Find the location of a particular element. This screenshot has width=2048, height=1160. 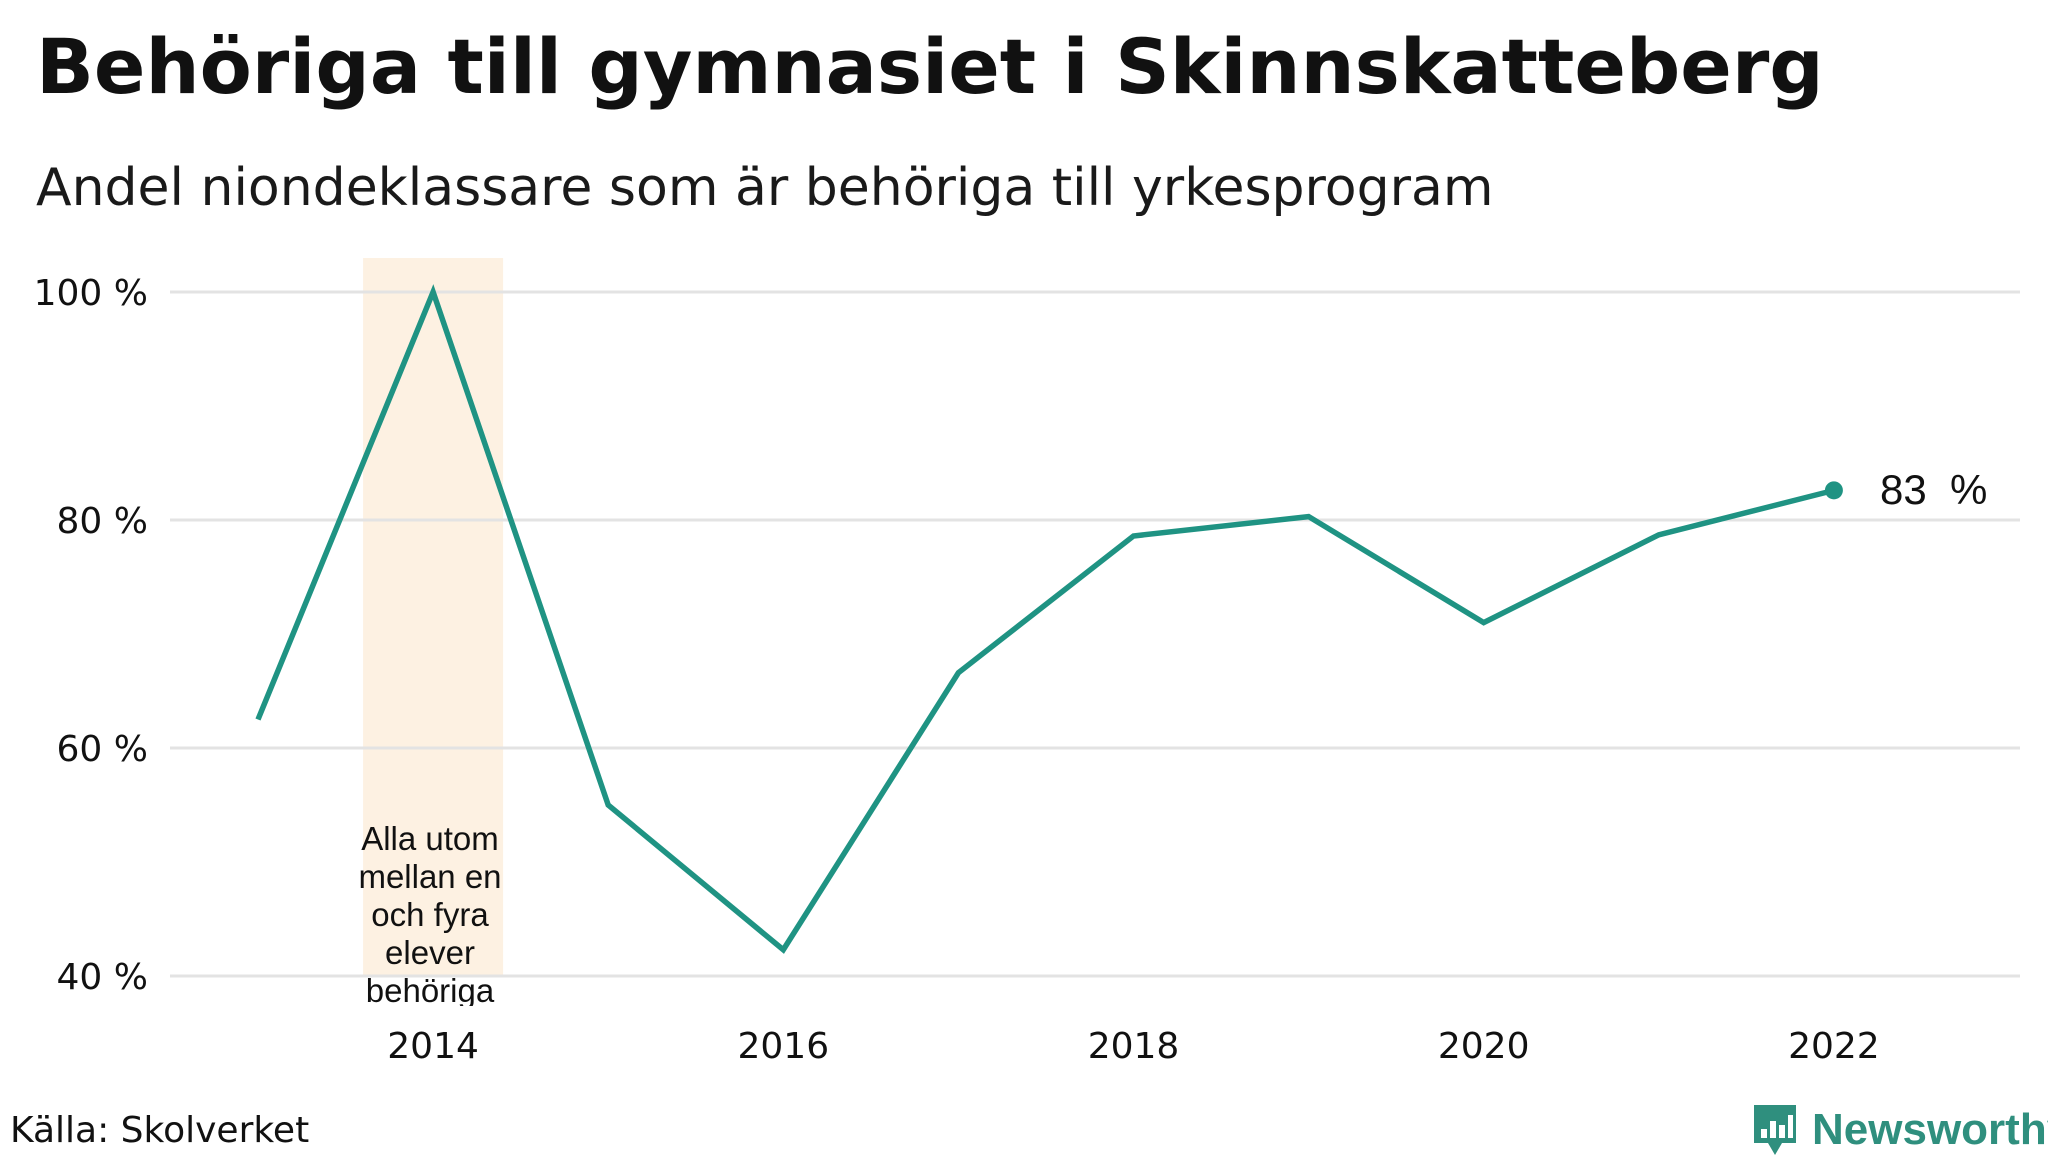

x-tick-label: 2016 is located at coordinates (783, 1046).